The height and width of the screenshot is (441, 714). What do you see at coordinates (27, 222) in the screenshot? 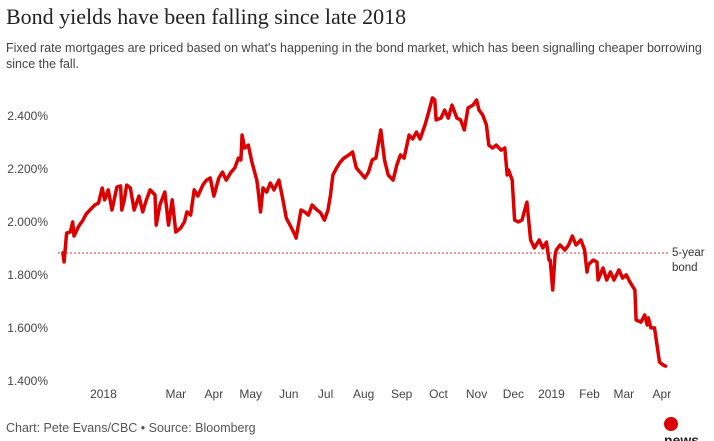
I see `y-tick-label: 2.000%` at bounding box center [27, 222].